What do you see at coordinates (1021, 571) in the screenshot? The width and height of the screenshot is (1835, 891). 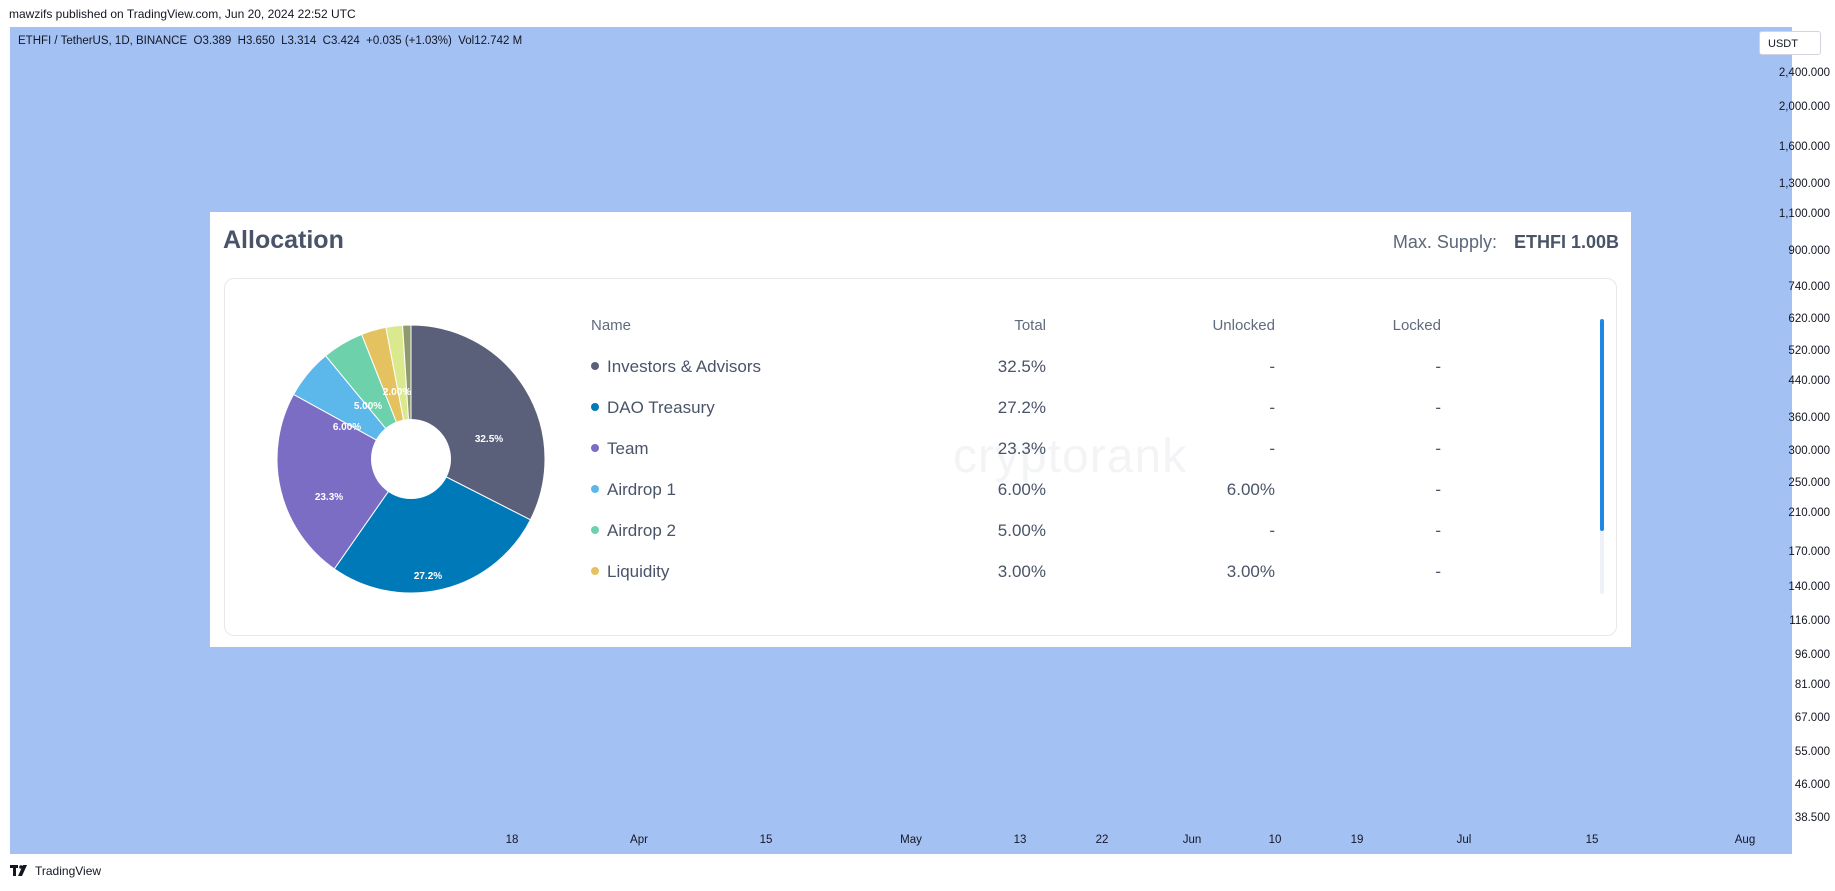 I see `row-total: 3.00%` at bounding box center [1021, 571].